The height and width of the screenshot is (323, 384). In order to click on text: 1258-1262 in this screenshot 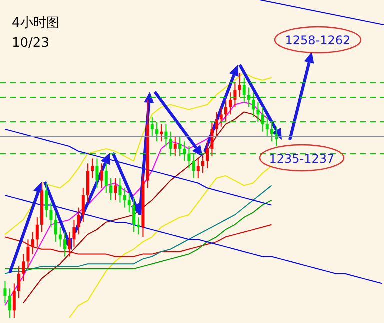, I will do `click(318, 41)`.